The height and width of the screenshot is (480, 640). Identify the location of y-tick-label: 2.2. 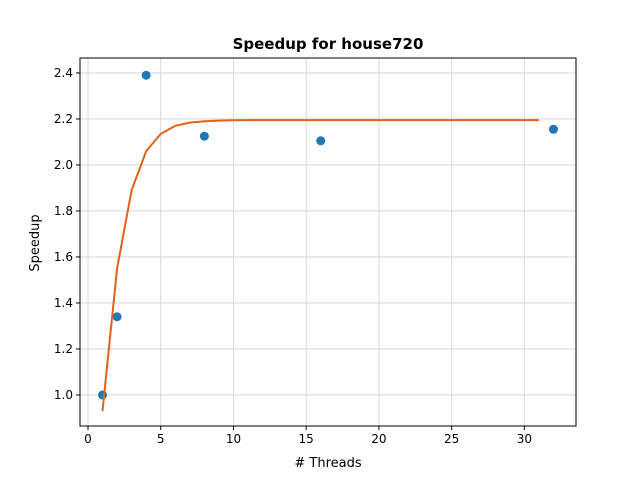
(63, 119).